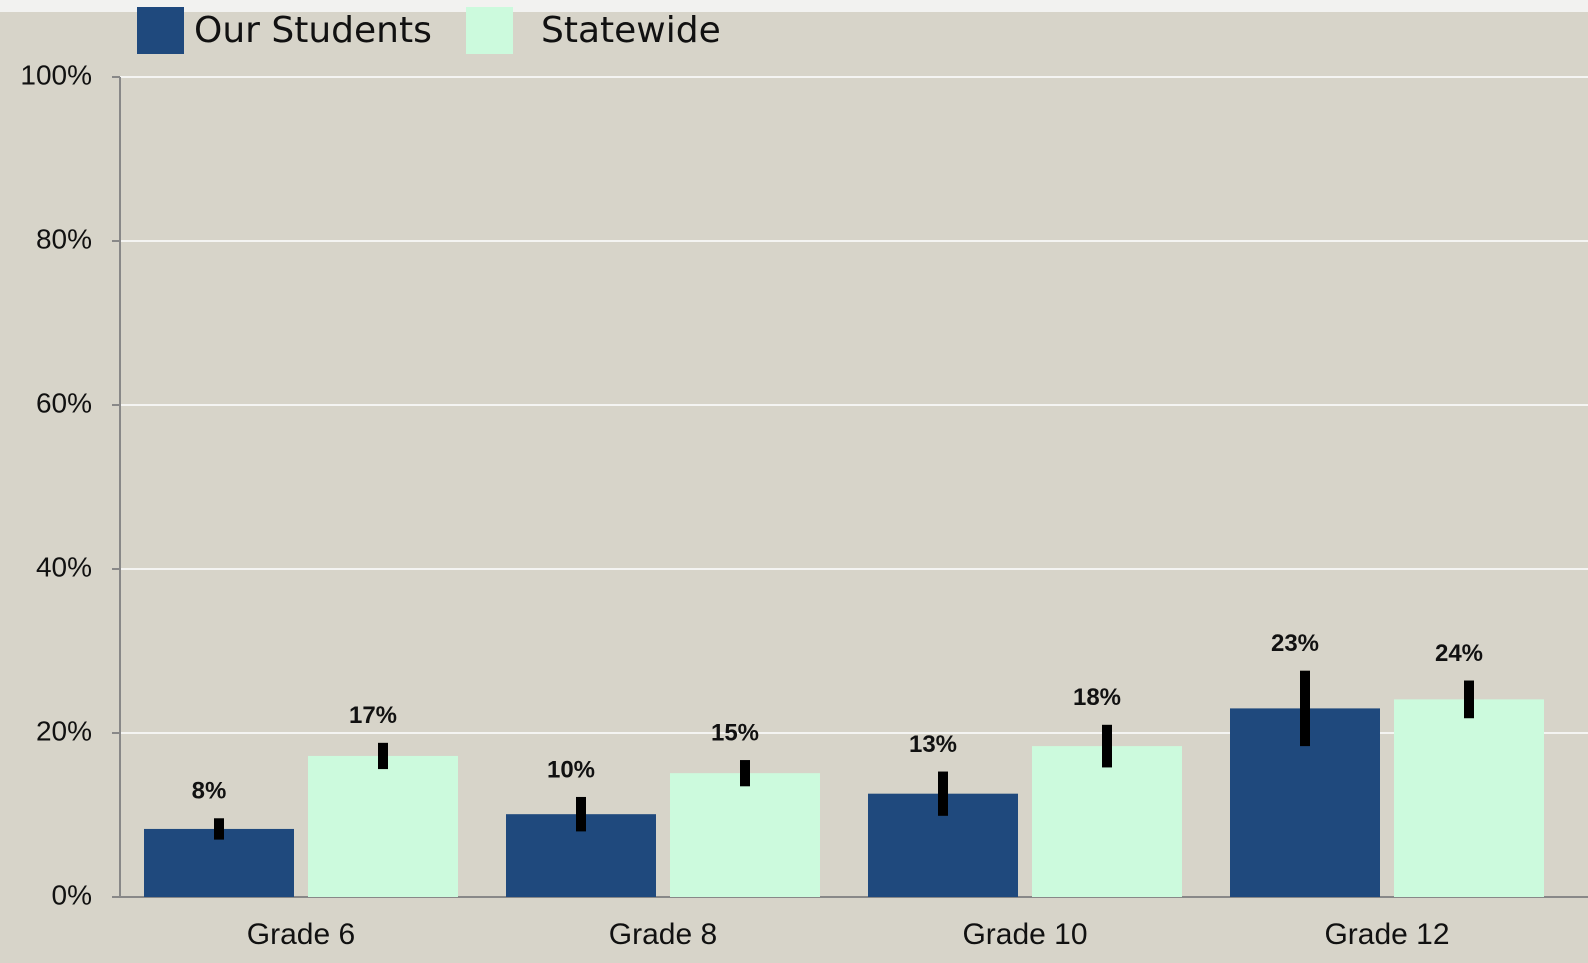 The image size is (1588, 963). What do you see at coordinates (313, 30) in the screenshot?
I see `legend-label: Our Students` at bounding box center [313, 30].